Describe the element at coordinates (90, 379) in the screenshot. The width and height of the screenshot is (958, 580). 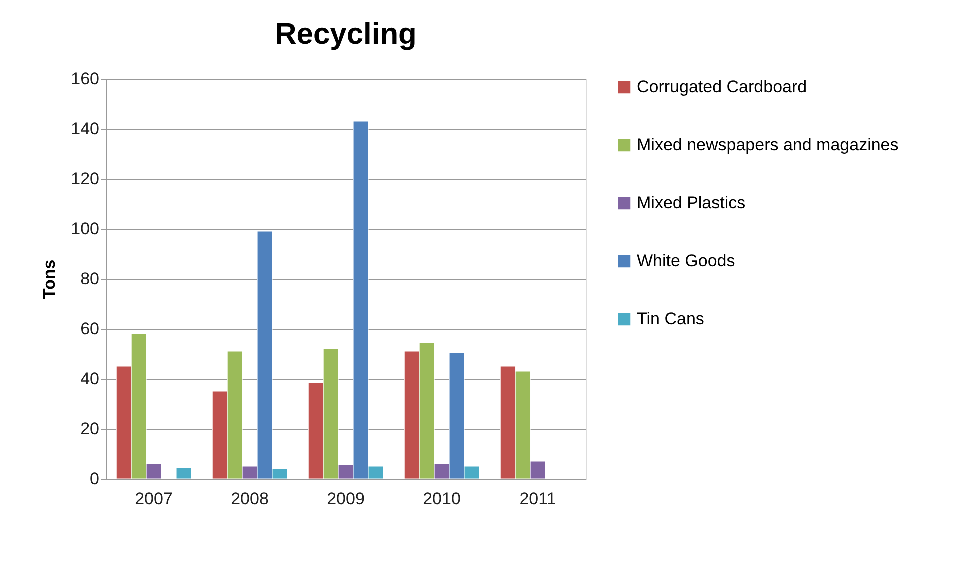
I see `y-tick-label: 40` at that location.